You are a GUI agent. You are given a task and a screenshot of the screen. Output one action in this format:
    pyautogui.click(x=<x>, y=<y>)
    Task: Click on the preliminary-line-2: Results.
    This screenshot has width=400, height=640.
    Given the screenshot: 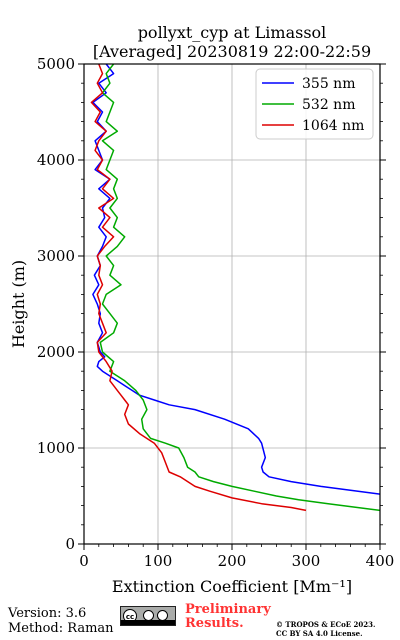 What is the action you would take?
    pyautogui.click(x=214, y=623)
    